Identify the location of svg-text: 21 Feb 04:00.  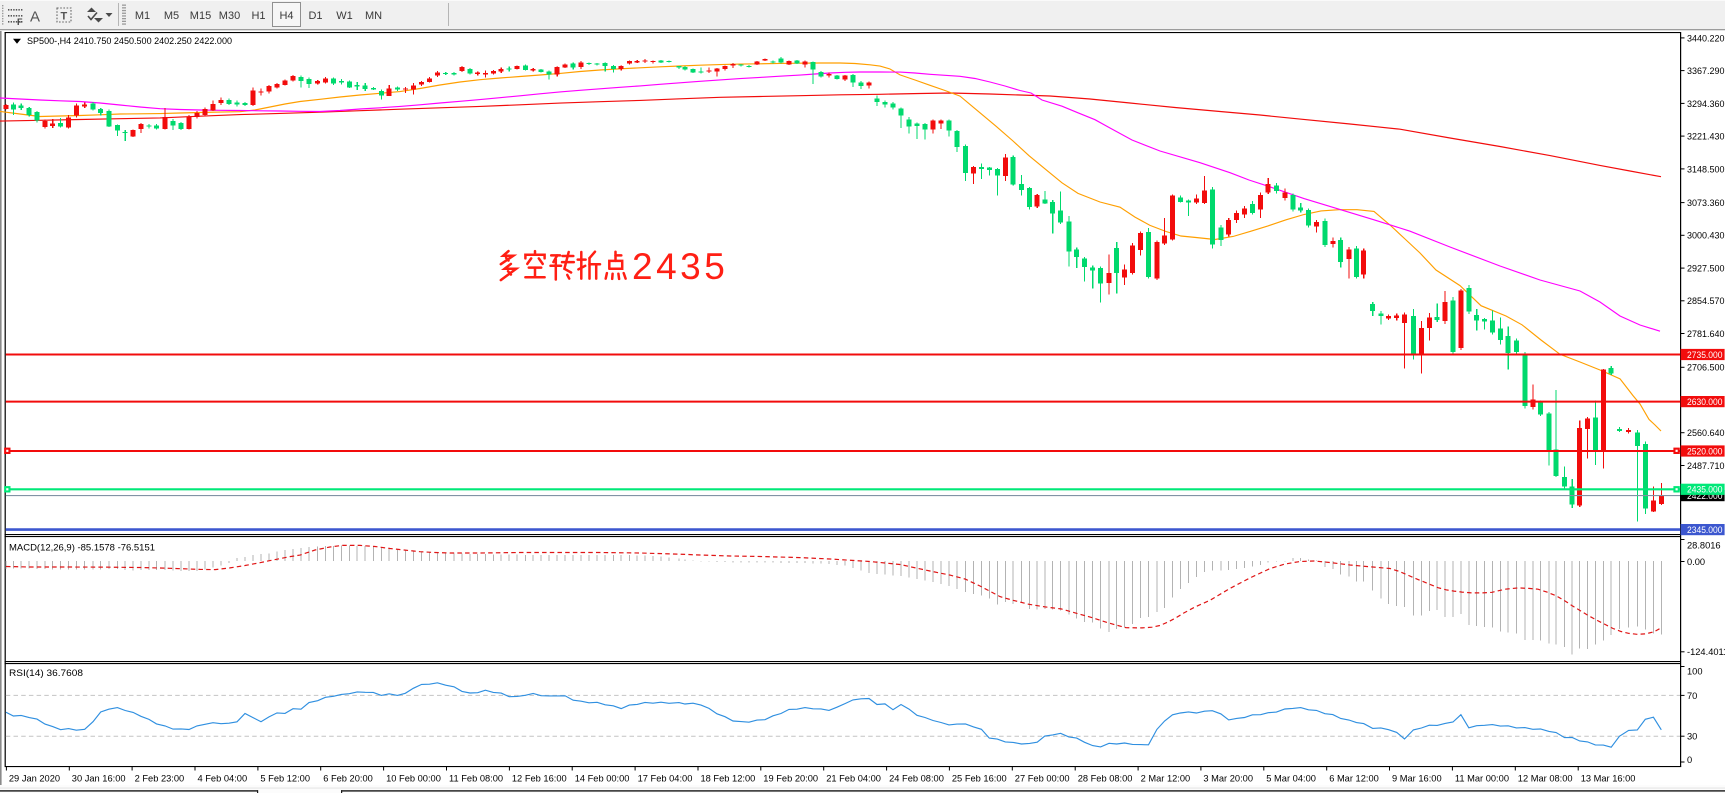
(853, 778).